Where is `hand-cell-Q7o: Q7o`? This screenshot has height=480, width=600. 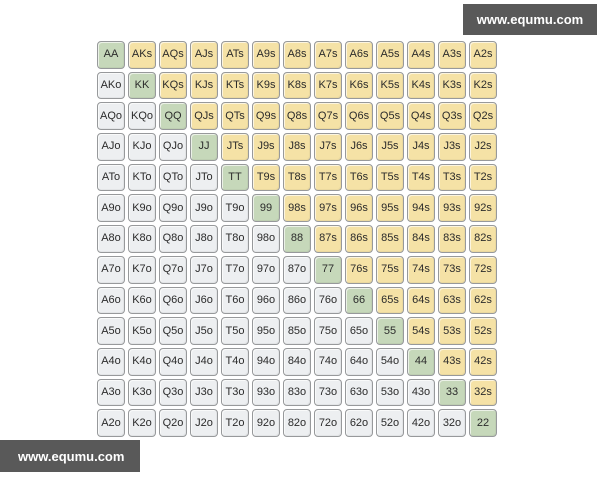
hand-cell-Q7o: Q7o is located at coordinates (173, 269).